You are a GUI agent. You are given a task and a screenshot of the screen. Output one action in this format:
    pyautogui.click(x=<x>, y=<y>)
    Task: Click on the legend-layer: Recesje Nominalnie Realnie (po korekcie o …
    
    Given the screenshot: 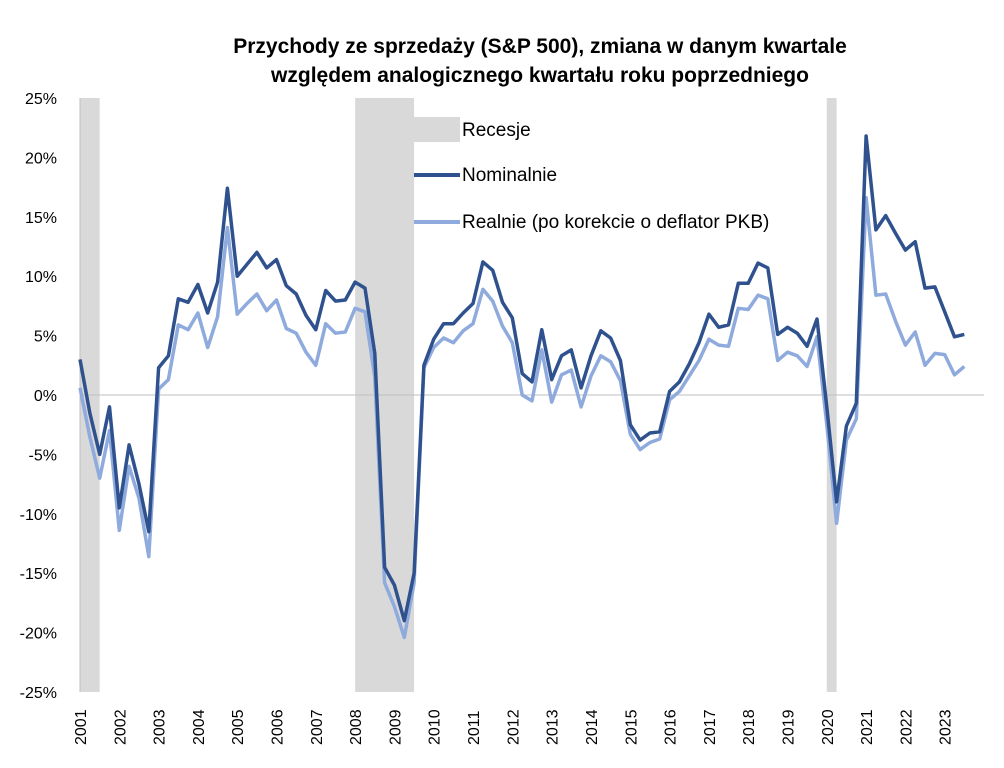 What is the action you would take?
    pyautogui.click(x=591, y=175)
    